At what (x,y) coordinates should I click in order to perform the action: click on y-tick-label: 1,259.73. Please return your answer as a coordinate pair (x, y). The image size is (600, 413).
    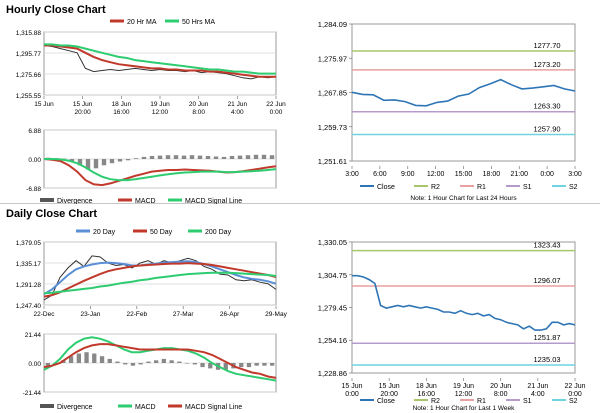
    Looking at the image, I should click on (332, 127).